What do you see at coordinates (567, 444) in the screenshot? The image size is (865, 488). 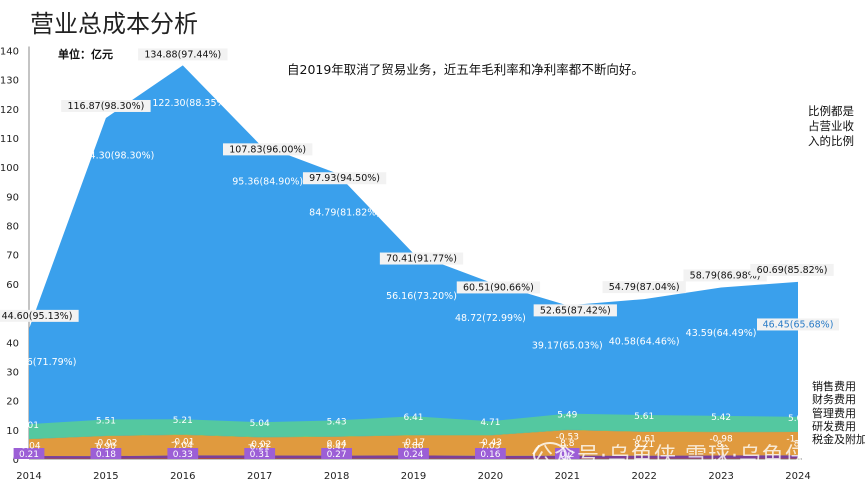 I see `series-data-label: 8.8` at bounding box center [567, 444].